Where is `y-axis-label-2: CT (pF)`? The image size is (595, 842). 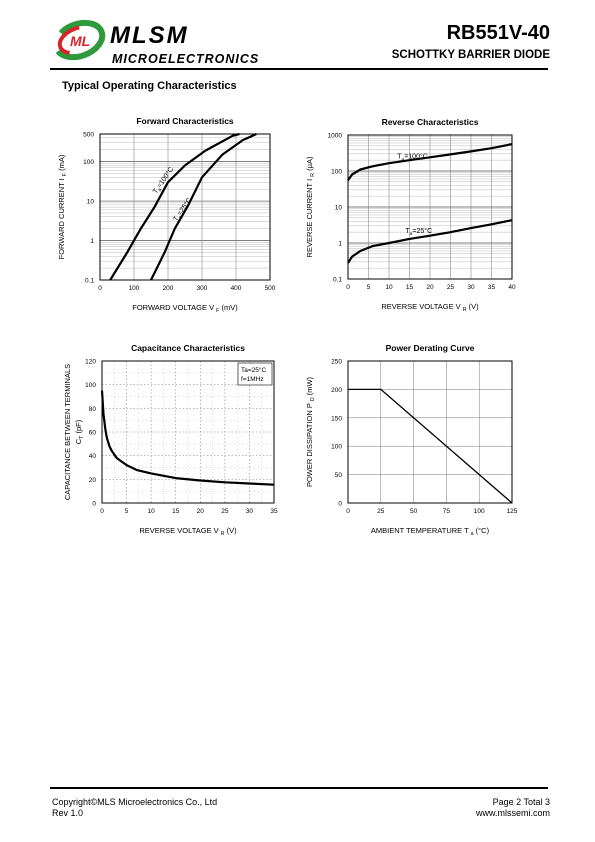
y-axis-label-2: CT (pF) is located at coordinates (79, 431).